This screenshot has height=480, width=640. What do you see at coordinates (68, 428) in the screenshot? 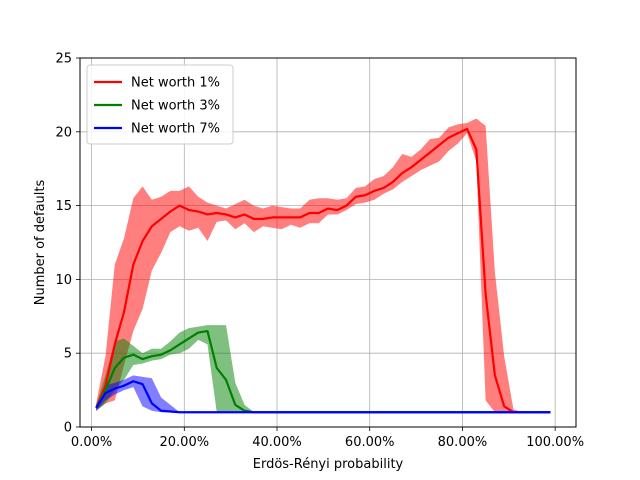
I see `y-tick-label: 0` at bounding box center [68, 428].